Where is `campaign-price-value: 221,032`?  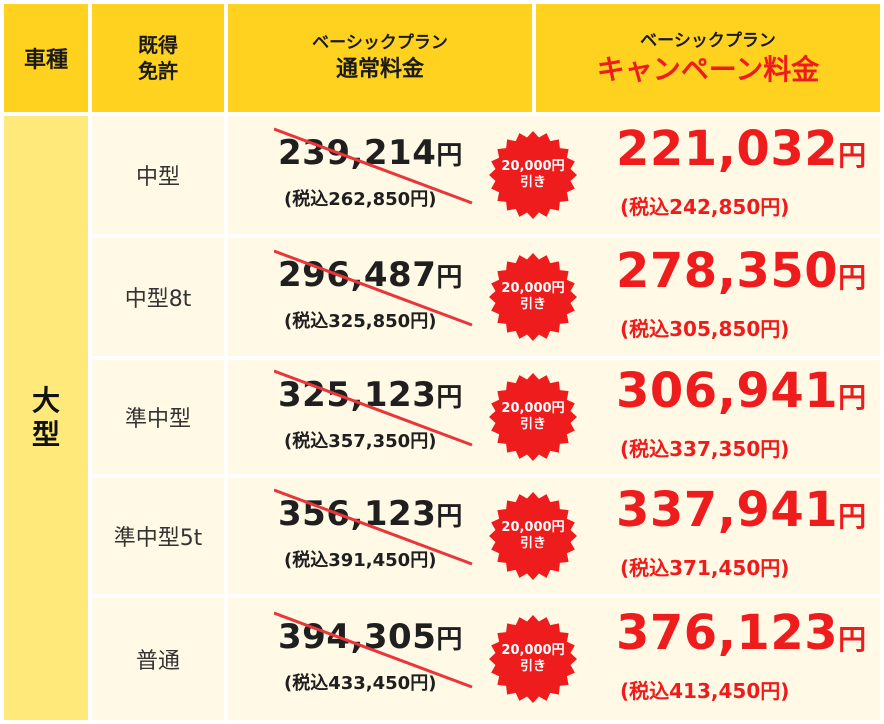
campaign-price-value: 221,032 is located at coordinates (727, 149).